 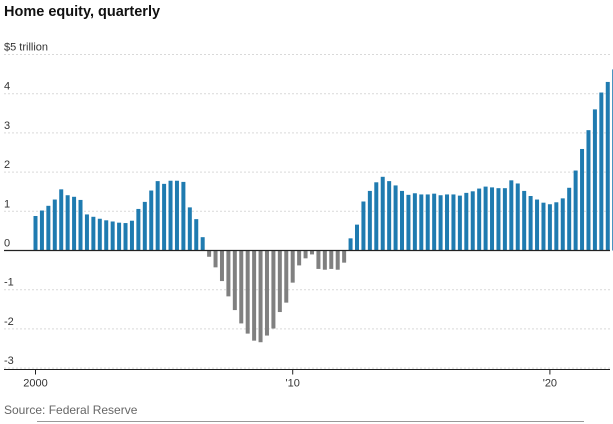 I want to click on y-tick-label: 3, so click(x=7, y=126).